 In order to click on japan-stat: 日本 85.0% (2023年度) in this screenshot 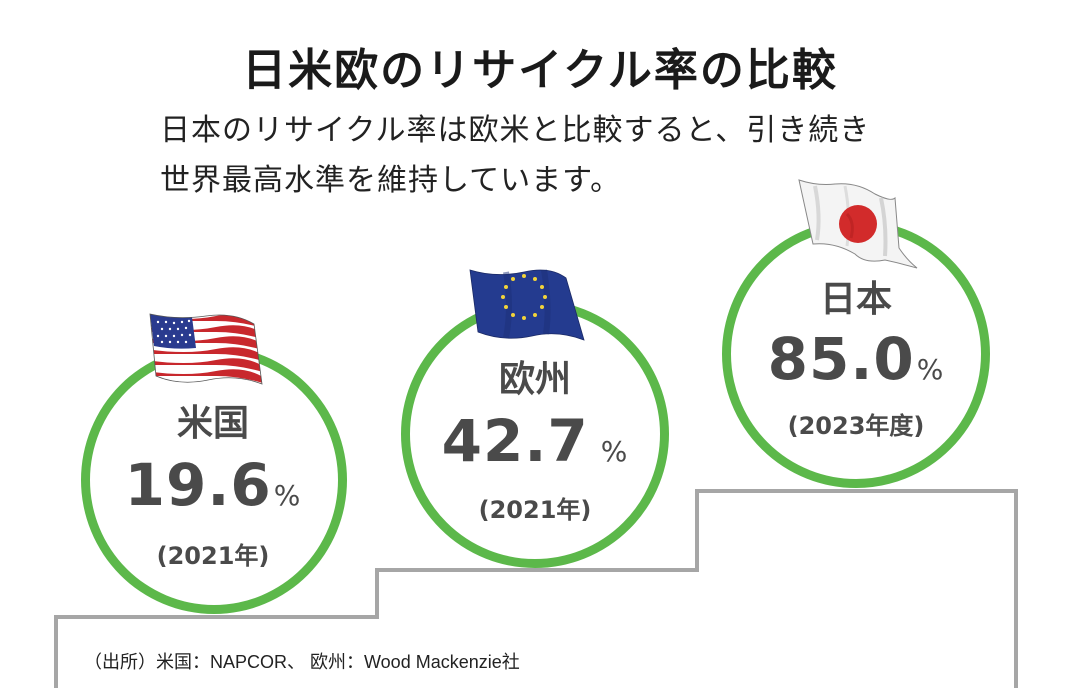, I will do `click(856, 360)`.